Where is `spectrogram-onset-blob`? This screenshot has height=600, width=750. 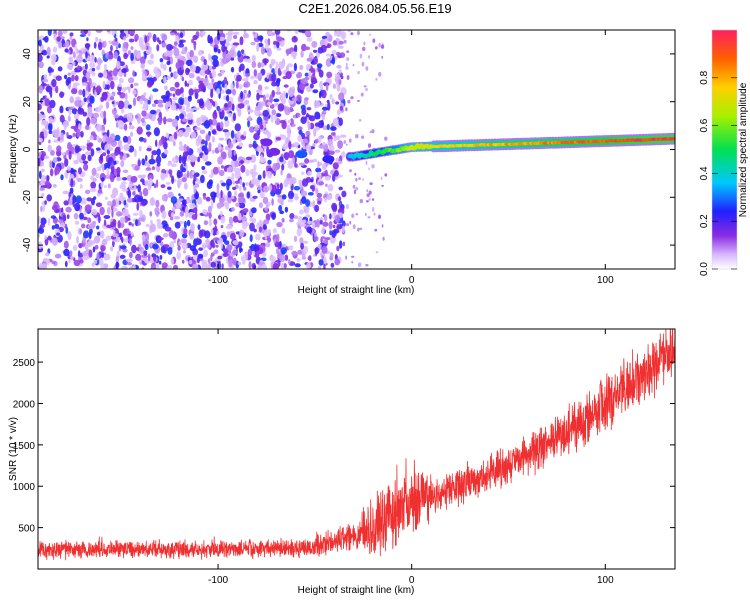
spectrogram-onset-blob is located at coordinates (266, 142).